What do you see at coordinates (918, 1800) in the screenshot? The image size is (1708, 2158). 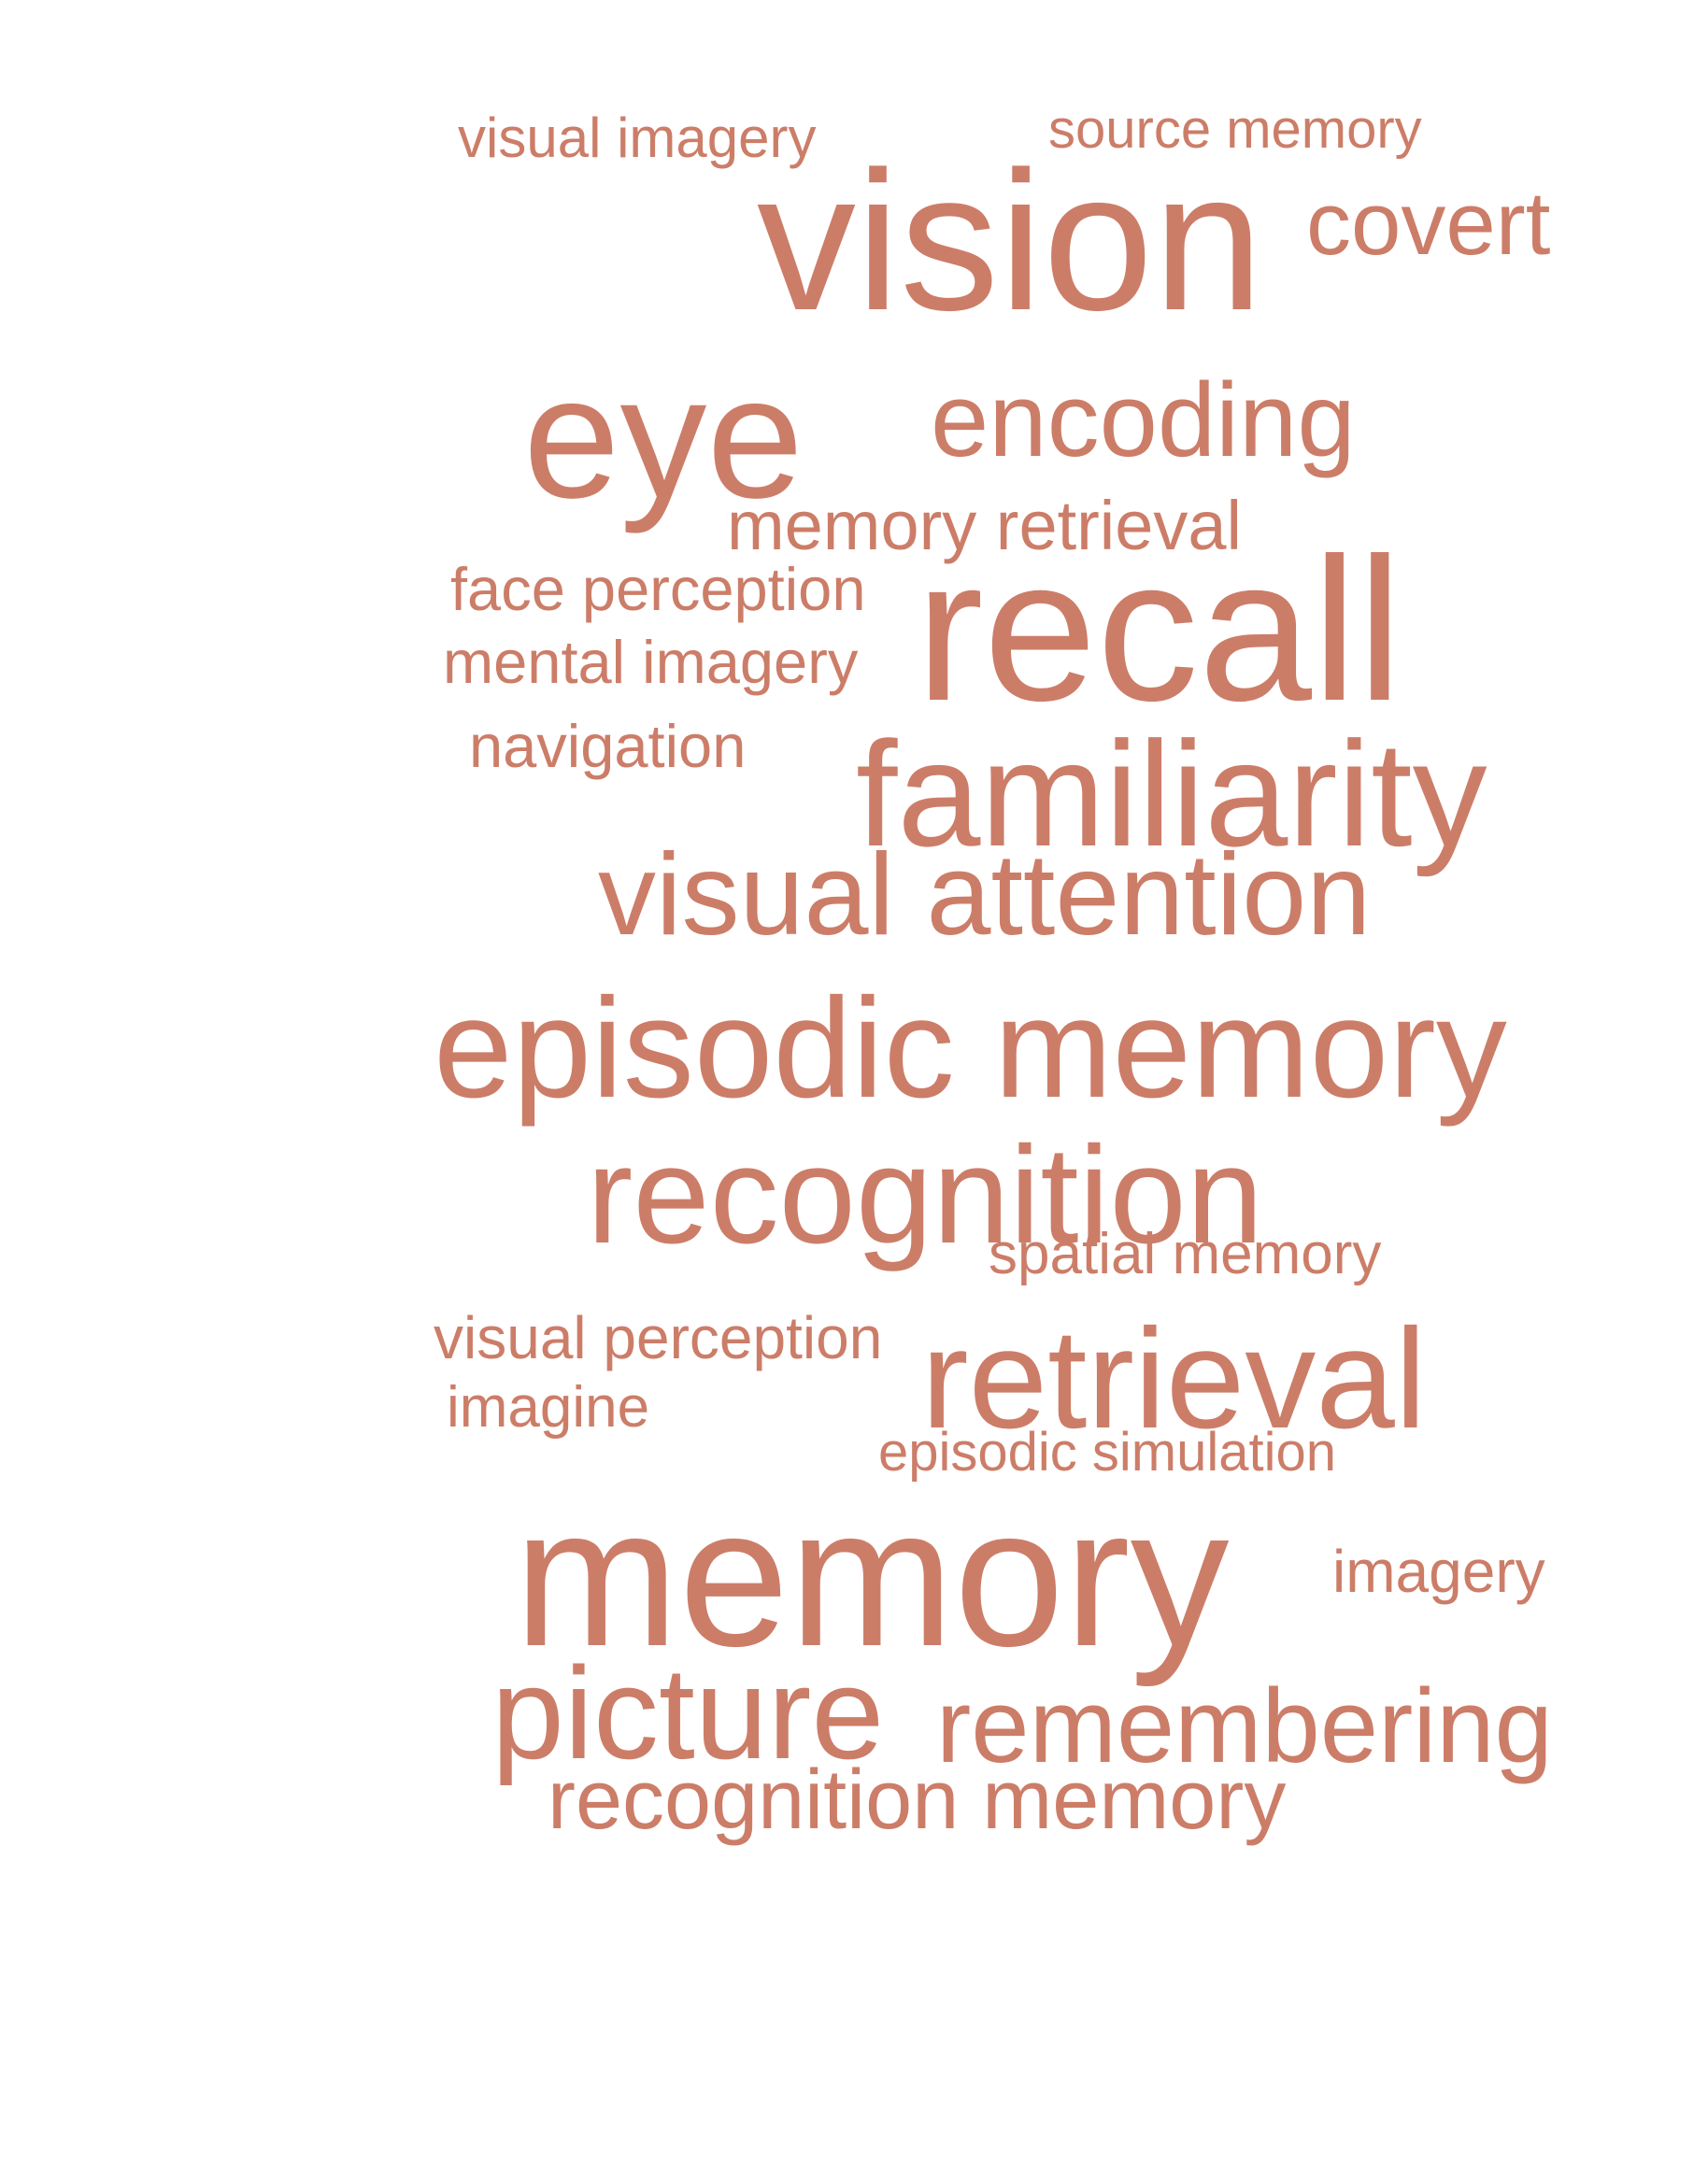 I see `word-recognition-memory: recognition memory` at bounding box center [918, 1800].